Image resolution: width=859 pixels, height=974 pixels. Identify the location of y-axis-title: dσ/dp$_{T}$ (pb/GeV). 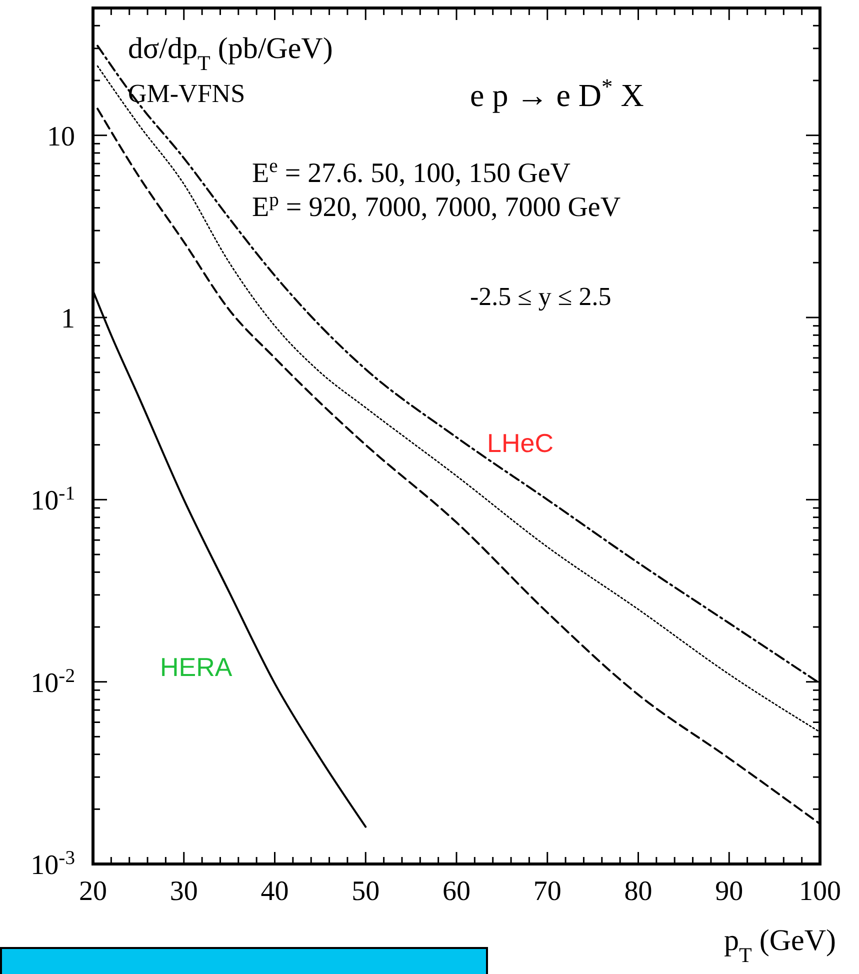
(230, 53).